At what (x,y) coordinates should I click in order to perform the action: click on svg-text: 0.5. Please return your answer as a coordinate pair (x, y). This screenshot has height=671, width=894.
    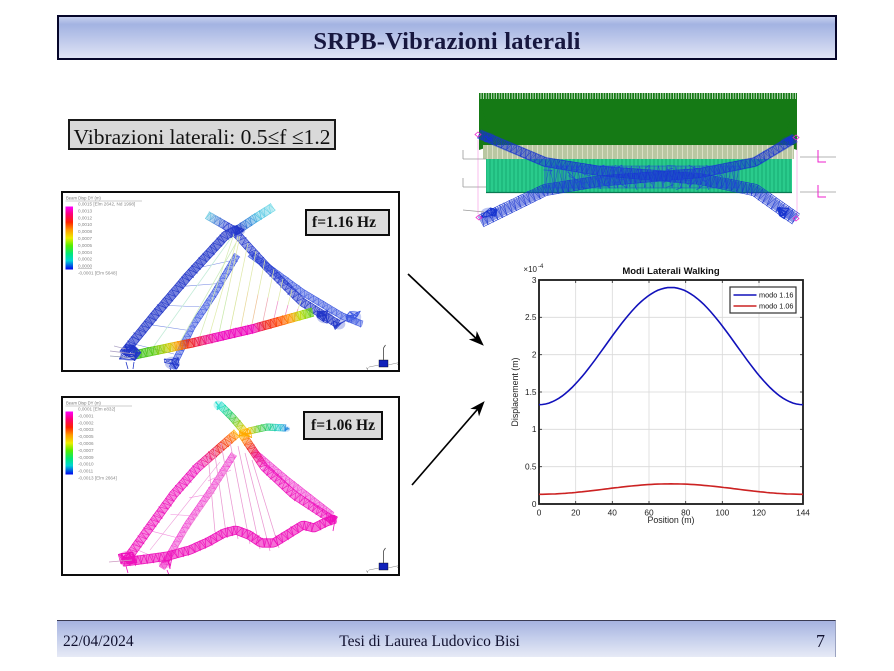
    Looking at the image, I should click on (531, 467).